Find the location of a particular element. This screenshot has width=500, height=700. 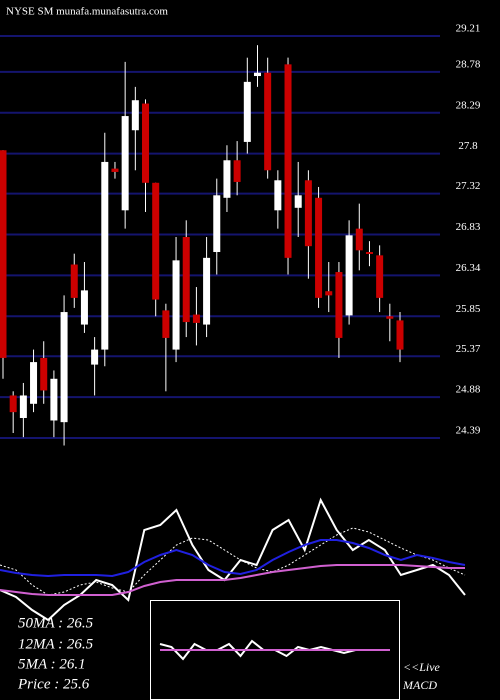

chart-title: NYSE SM munafa.munafasutra.com is located at coordinates (87, 12).